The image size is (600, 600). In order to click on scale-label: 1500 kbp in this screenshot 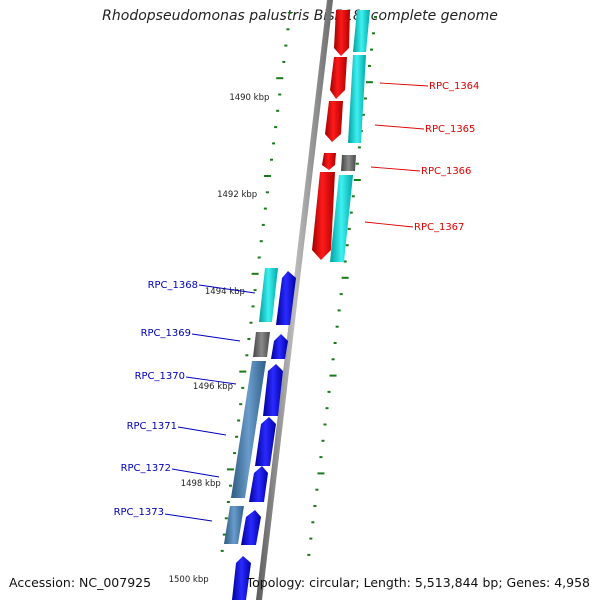, I will do `click(189, 580)`.